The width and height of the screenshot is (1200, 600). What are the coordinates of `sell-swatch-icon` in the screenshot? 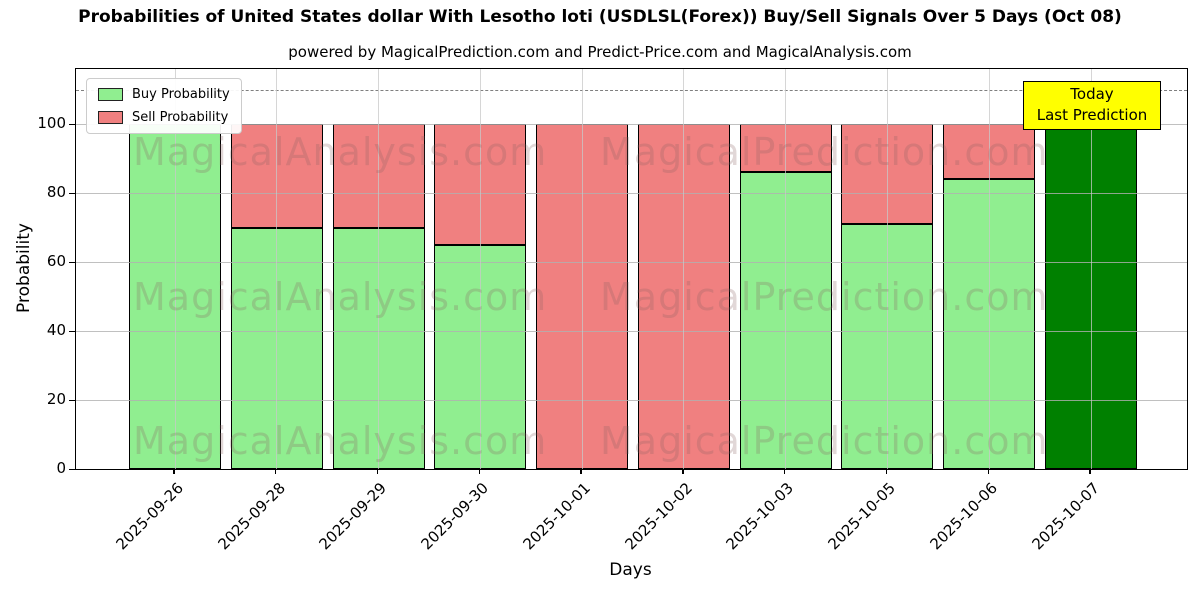 It's located at (110, 117).